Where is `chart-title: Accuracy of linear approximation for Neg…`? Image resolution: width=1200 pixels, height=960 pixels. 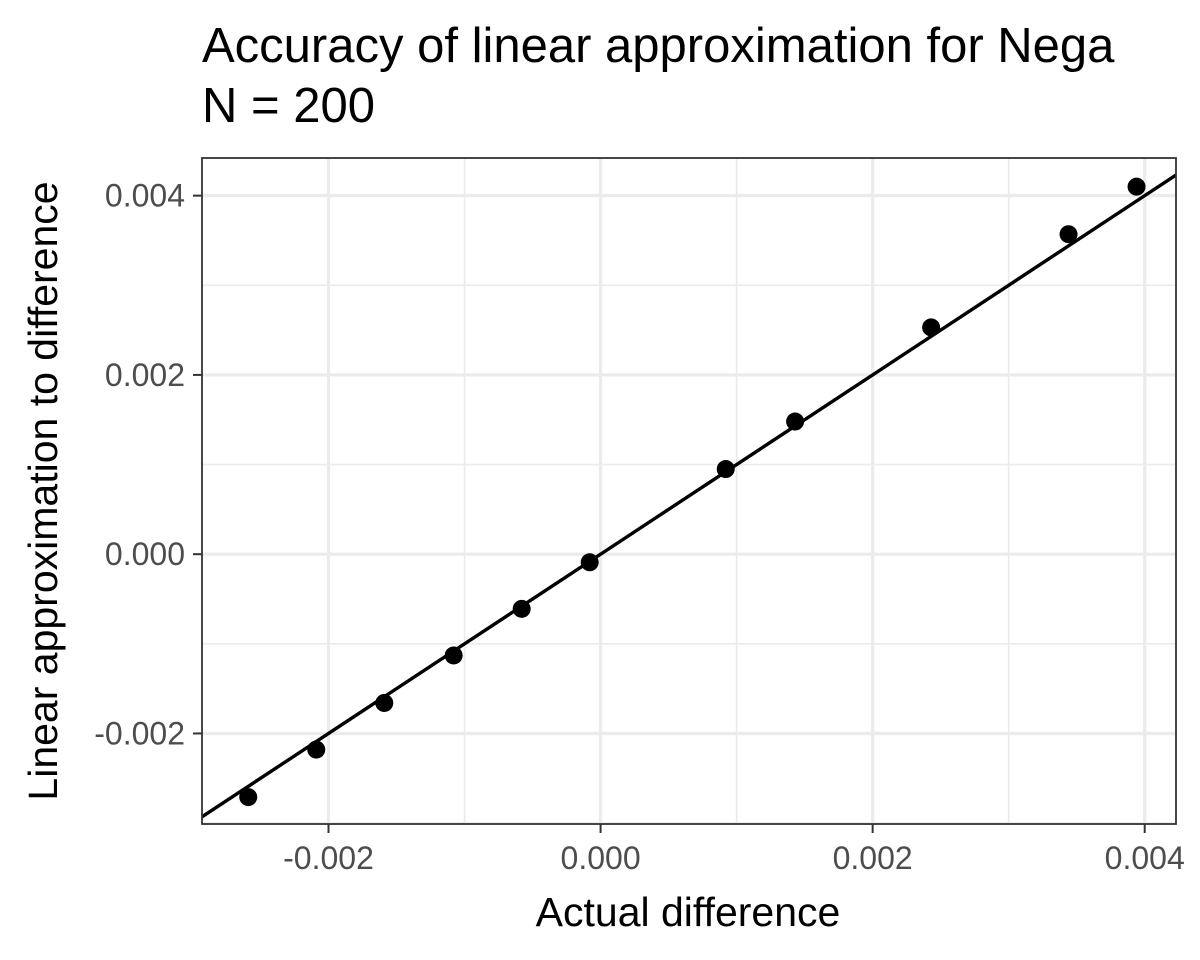
chart-title: Accuracy of linear approximation for Neg… is located at coordinates (658, 46).